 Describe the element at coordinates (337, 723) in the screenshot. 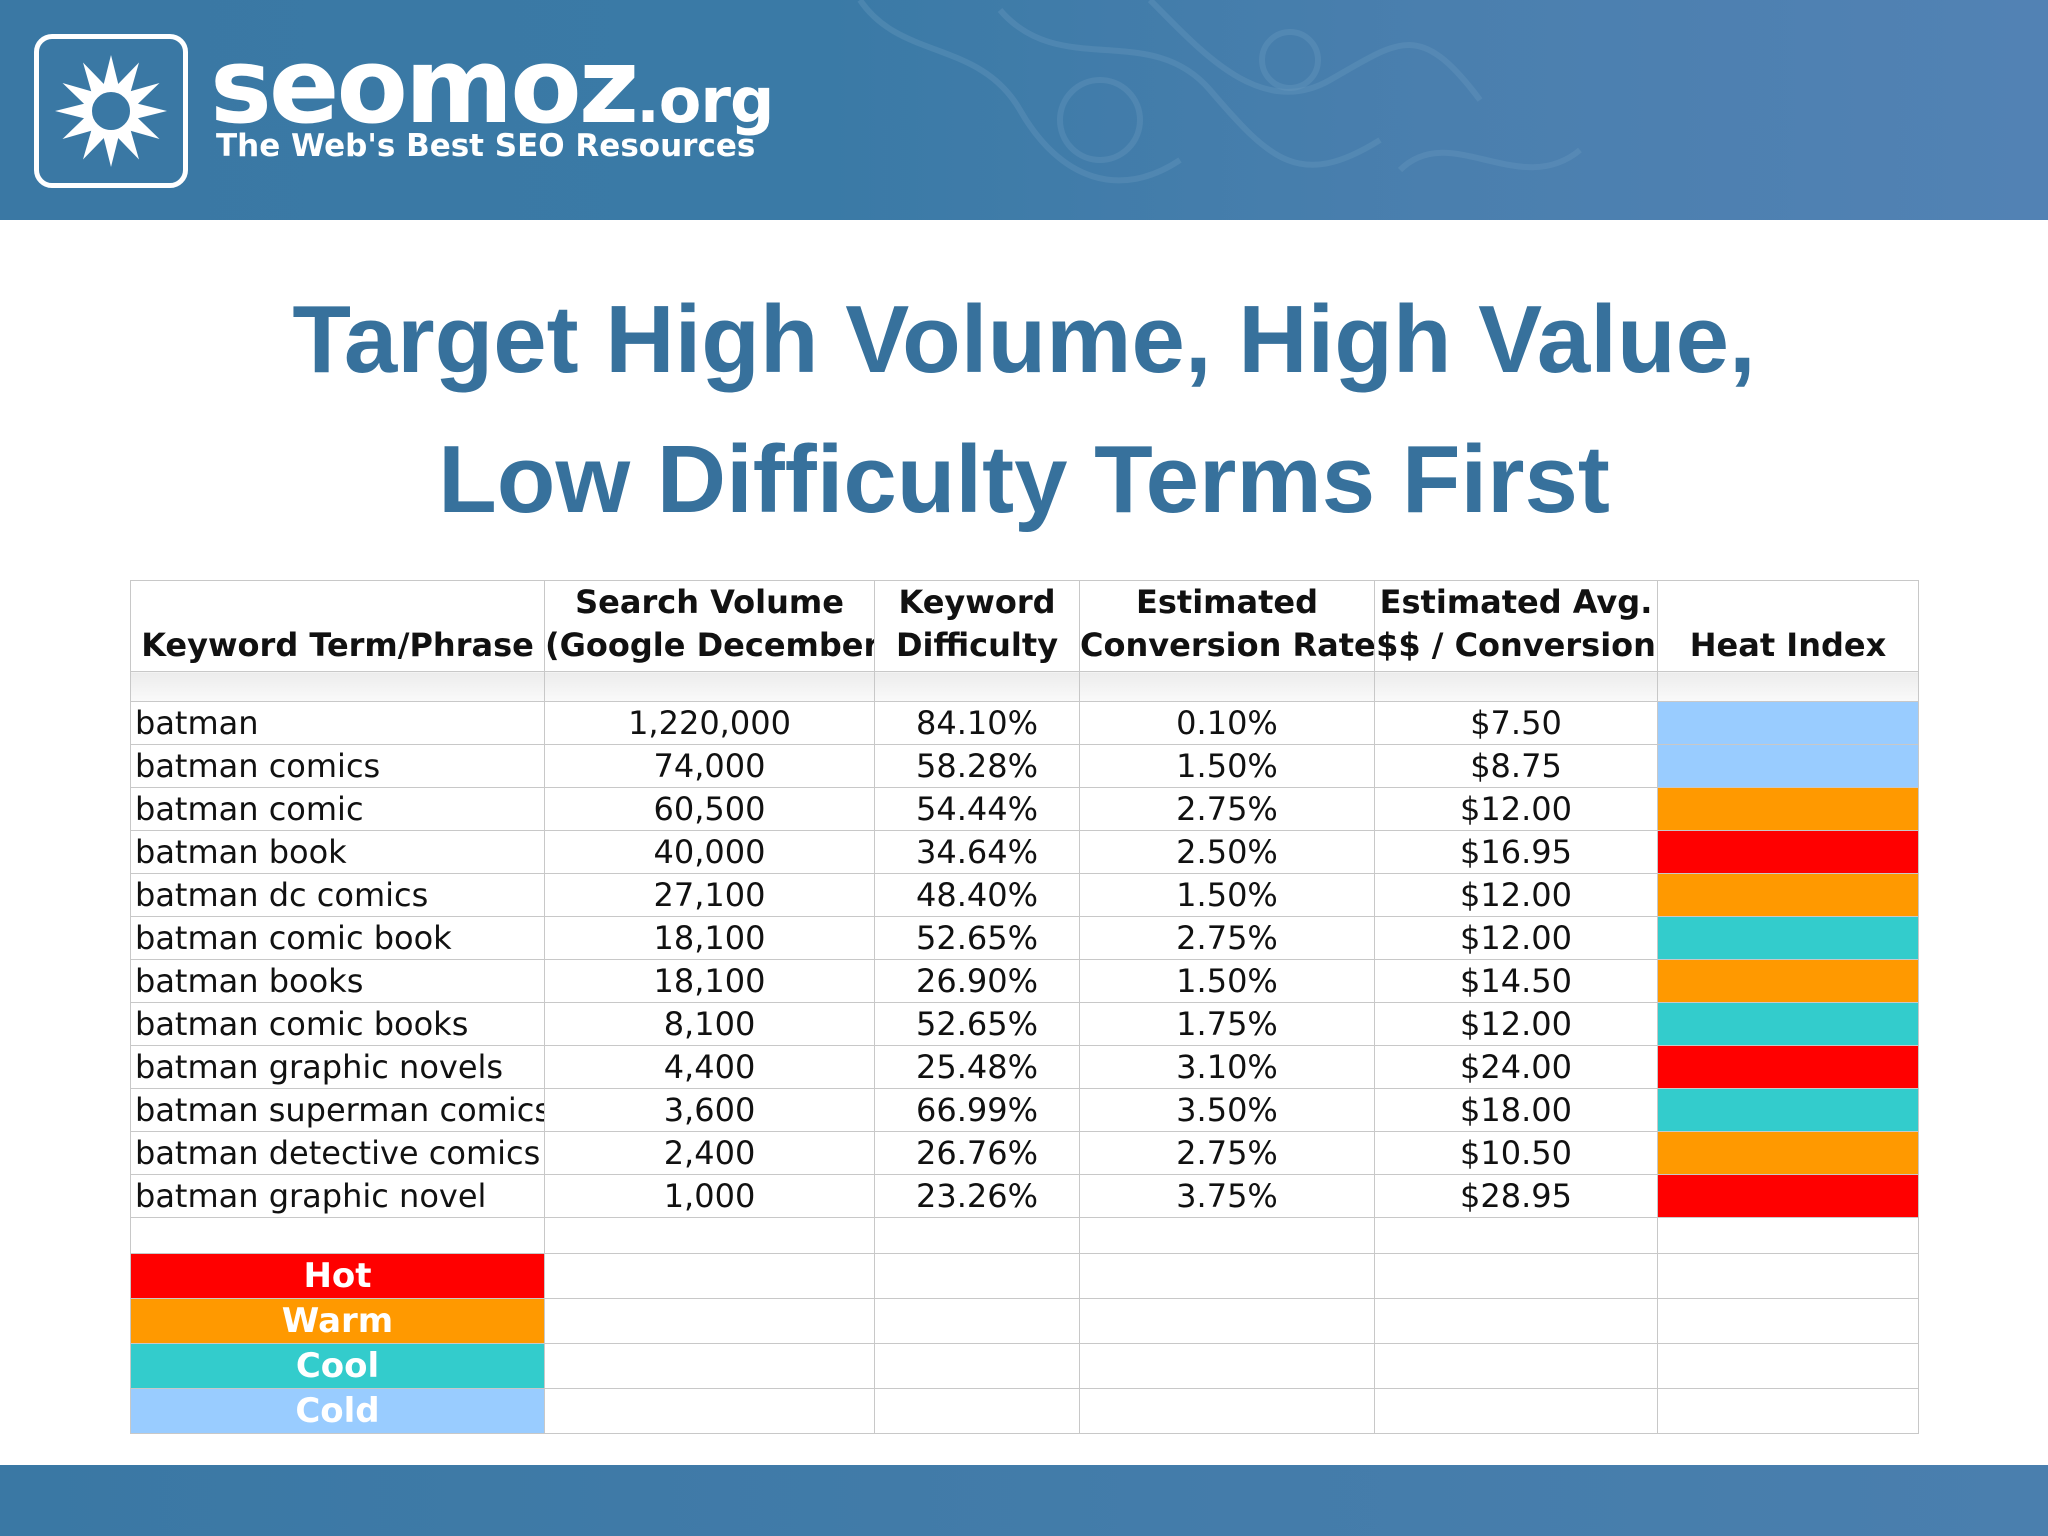

I see `cell-keyword: batman` at that location.